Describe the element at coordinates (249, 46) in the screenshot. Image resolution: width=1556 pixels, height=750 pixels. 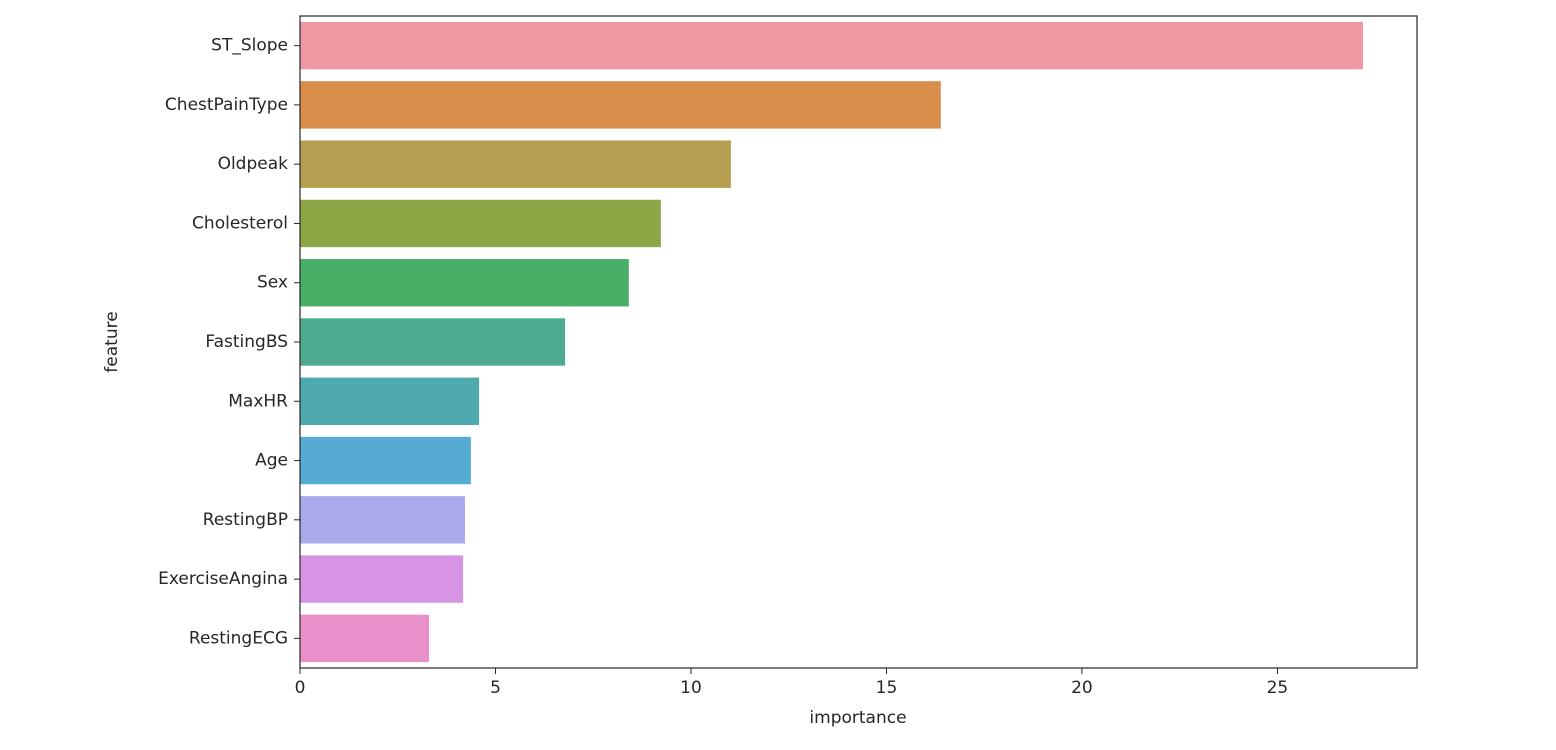
I see `y-tick-label: ST_Slope` at that location.